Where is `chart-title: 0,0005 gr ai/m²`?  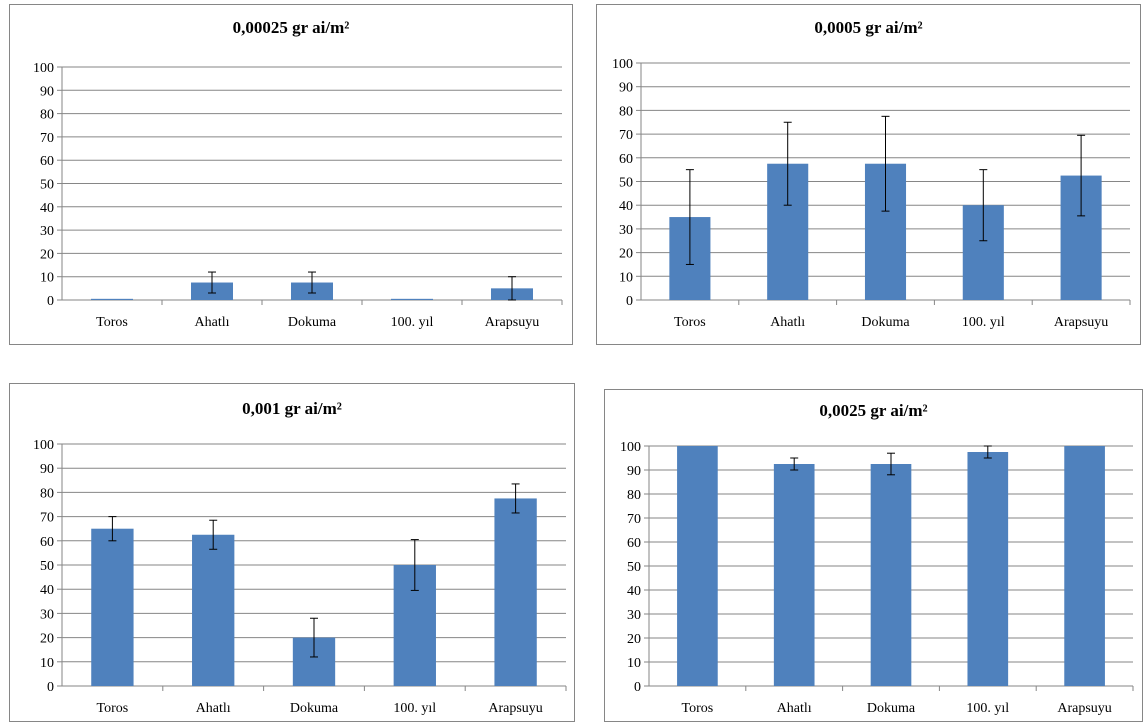 chart-title: 0,0005 gr ai/m² is located at coordinates (868, 27).